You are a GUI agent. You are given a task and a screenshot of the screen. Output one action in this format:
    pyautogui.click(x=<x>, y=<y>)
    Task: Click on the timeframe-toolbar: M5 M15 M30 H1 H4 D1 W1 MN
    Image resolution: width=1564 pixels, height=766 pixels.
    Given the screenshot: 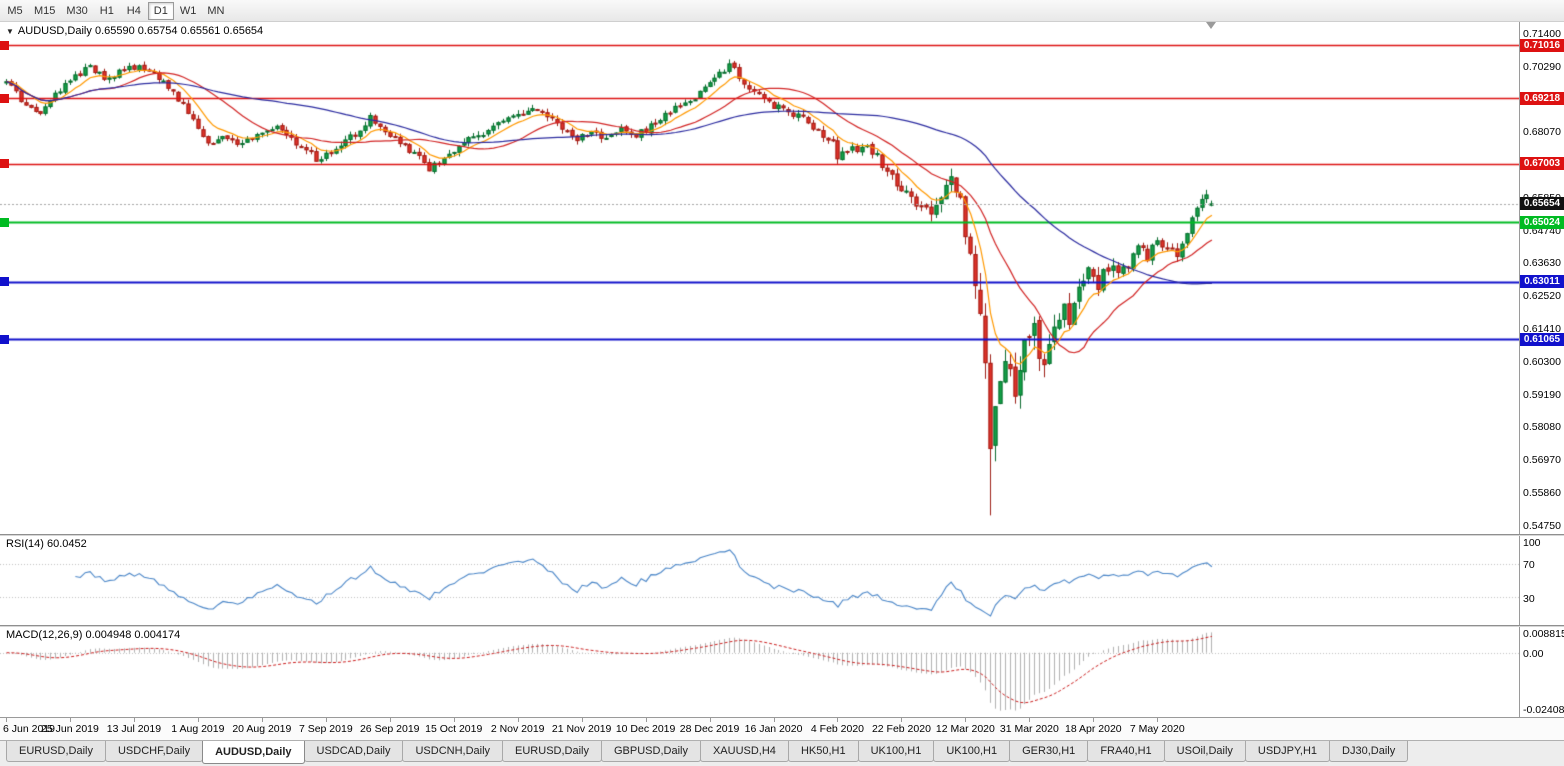 What is the action you would take?
    pyautogui.click(x=782, y=11)
    